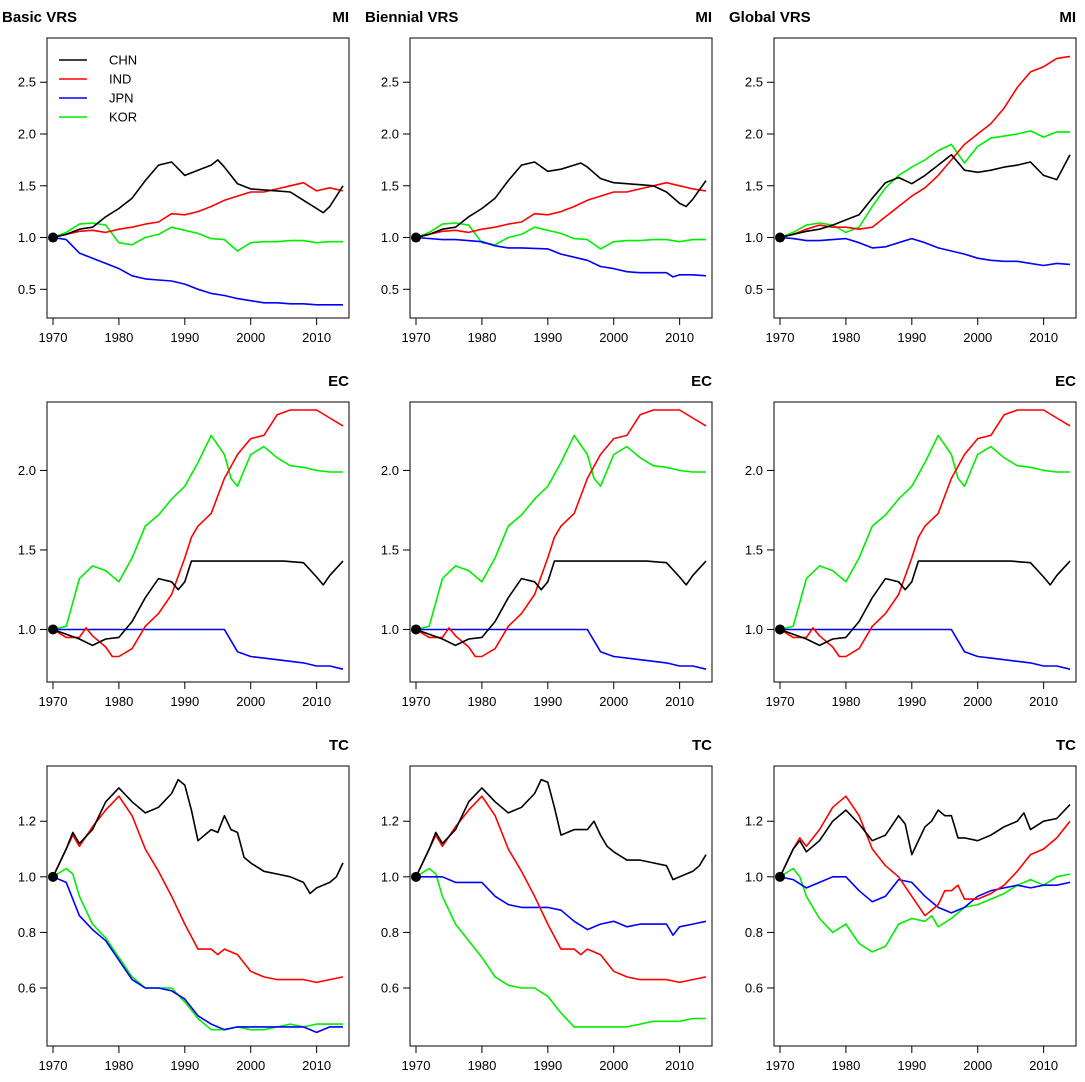  Describe the element at coordinates (390, 289) in the screenshot. I see `y-tick-label: 0.5` at that location.